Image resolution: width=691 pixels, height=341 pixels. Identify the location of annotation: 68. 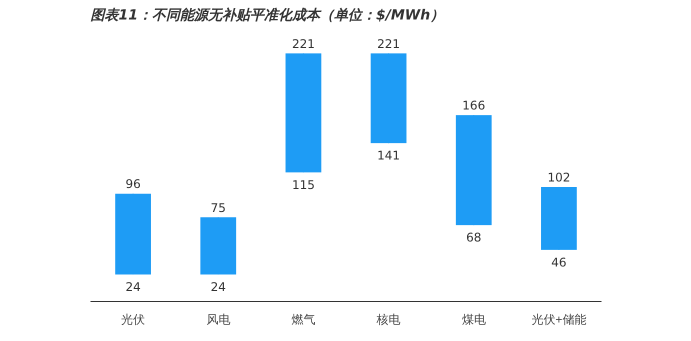
(474, 237).